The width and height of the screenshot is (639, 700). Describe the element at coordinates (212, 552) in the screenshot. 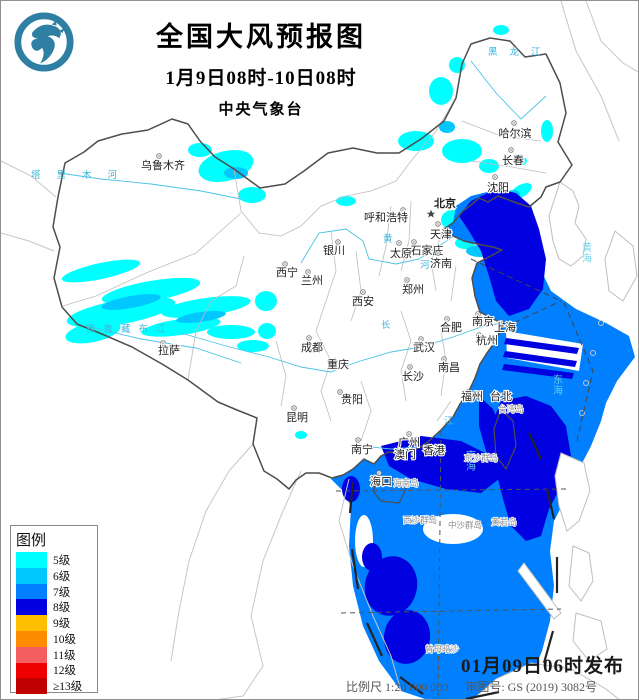

I see `myanmar-coast` at that location.